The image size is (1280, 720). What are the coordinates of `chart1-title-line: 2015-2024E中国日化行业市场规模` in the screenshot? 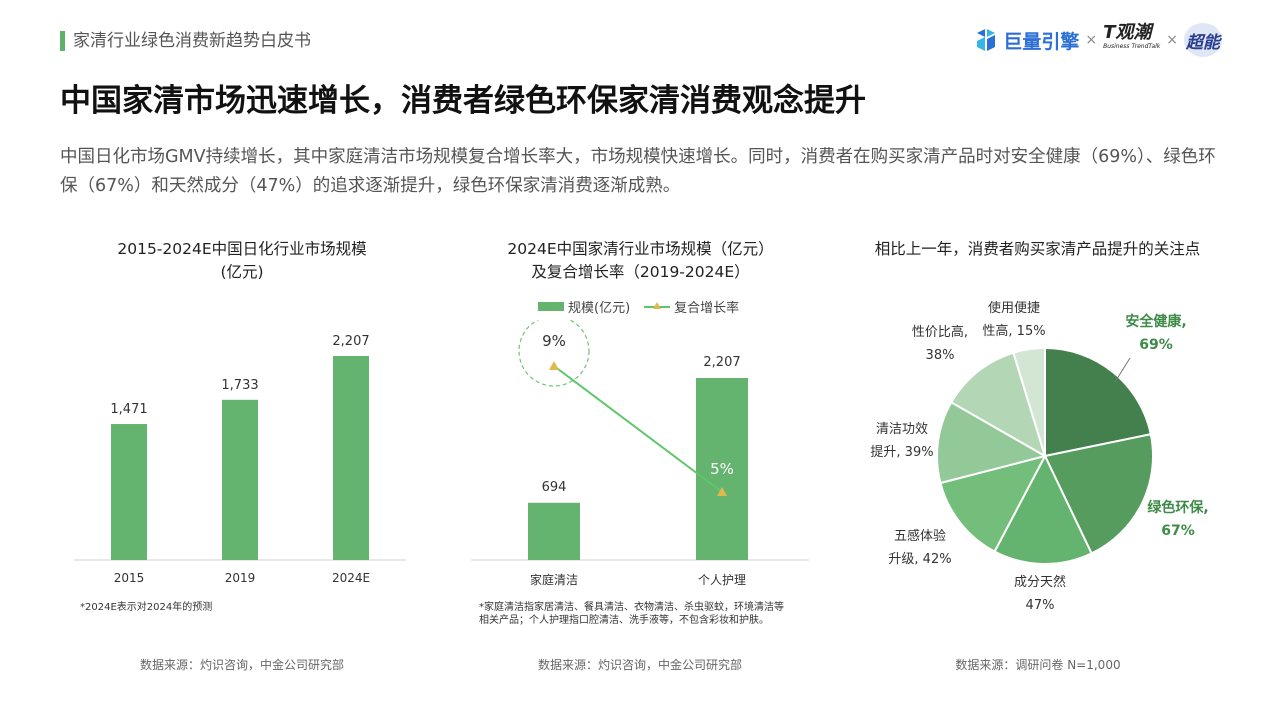 It's located at (242, 249).